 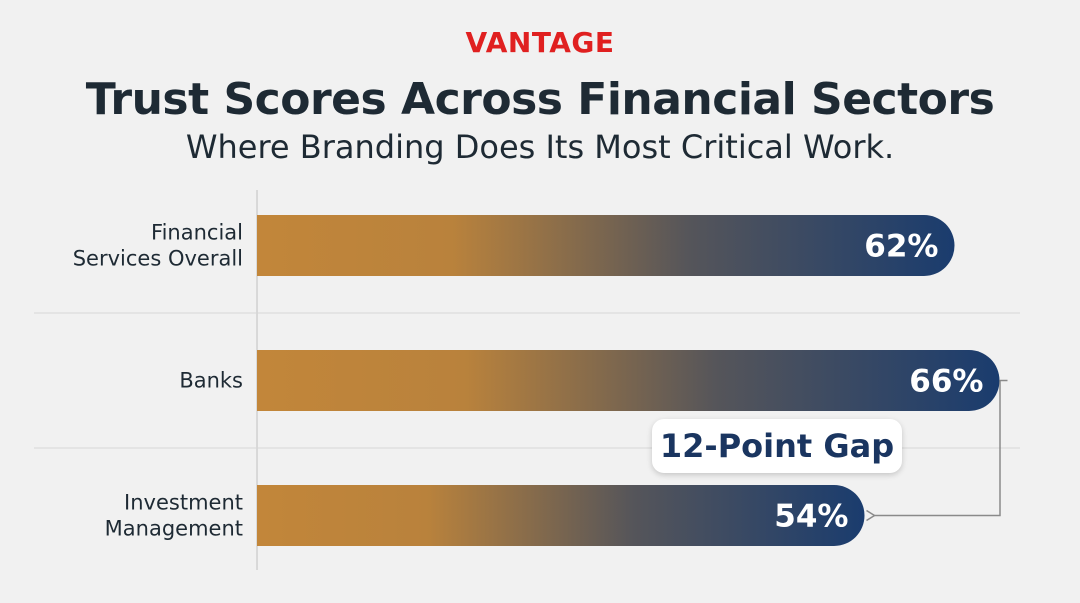 I want to click on value-label-1: 66%, so click(x=946, y=382).